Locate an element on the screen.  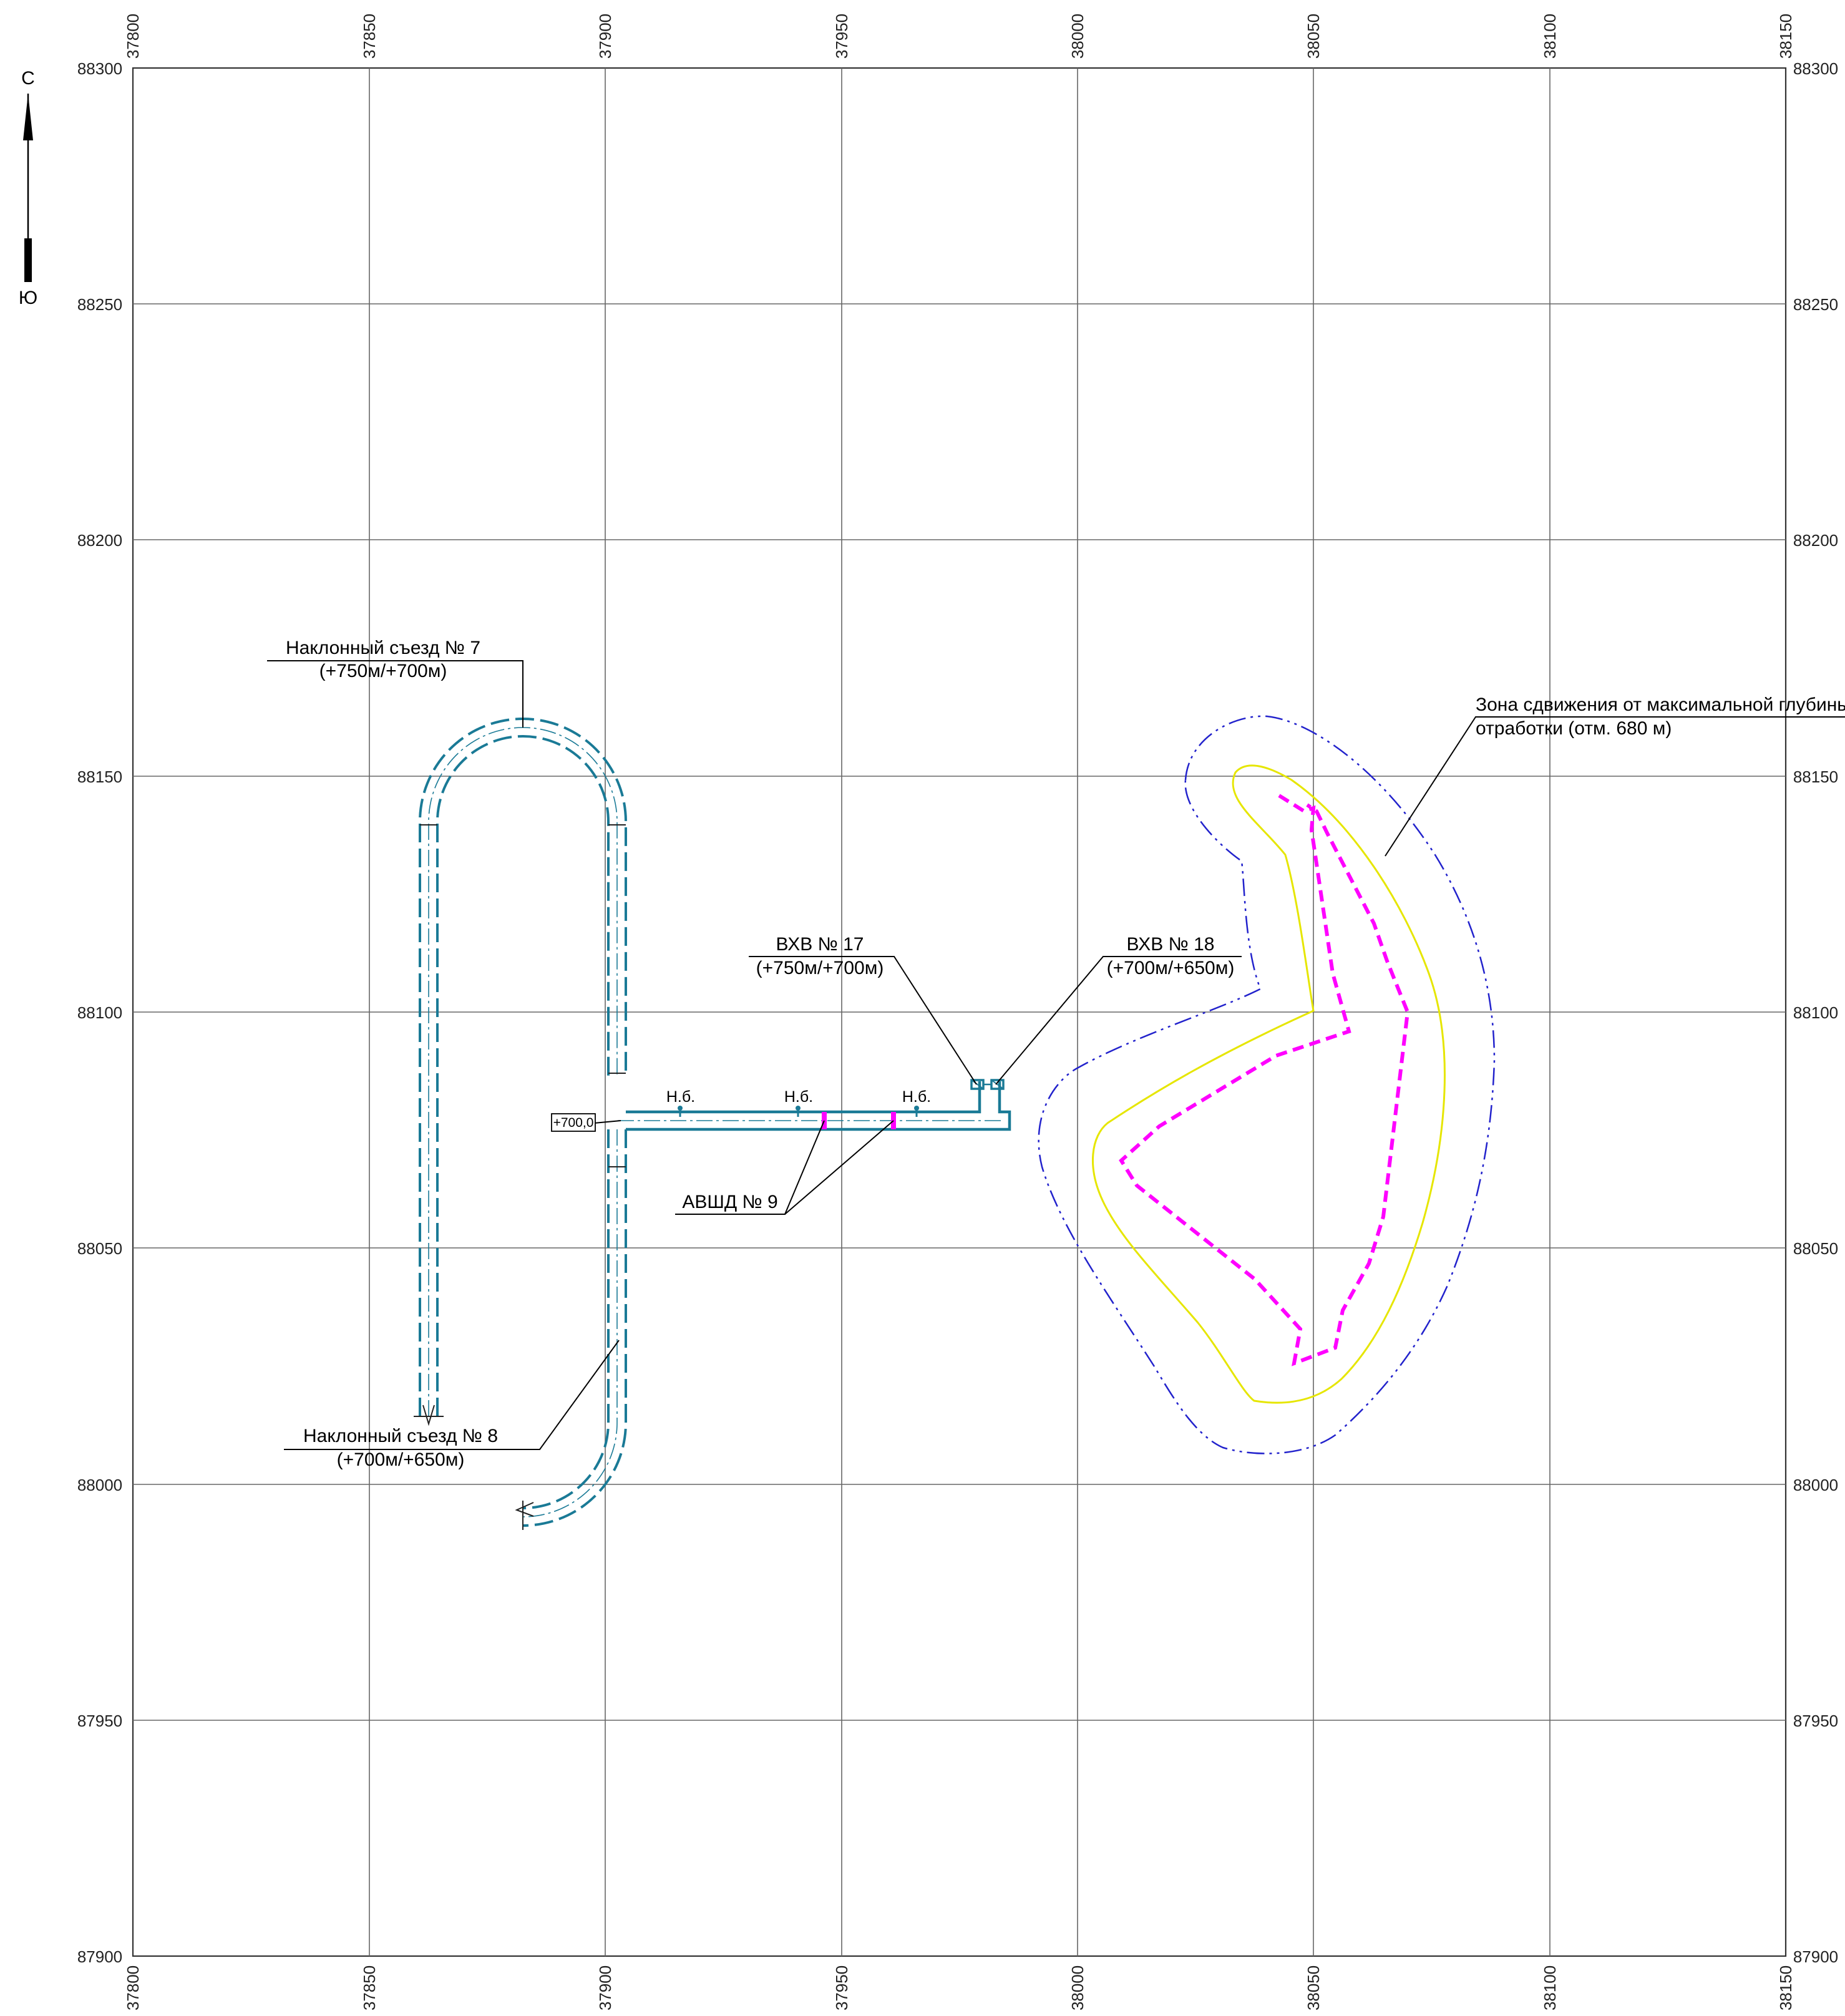
north-arrowhead is located at coordinates (28, 117).